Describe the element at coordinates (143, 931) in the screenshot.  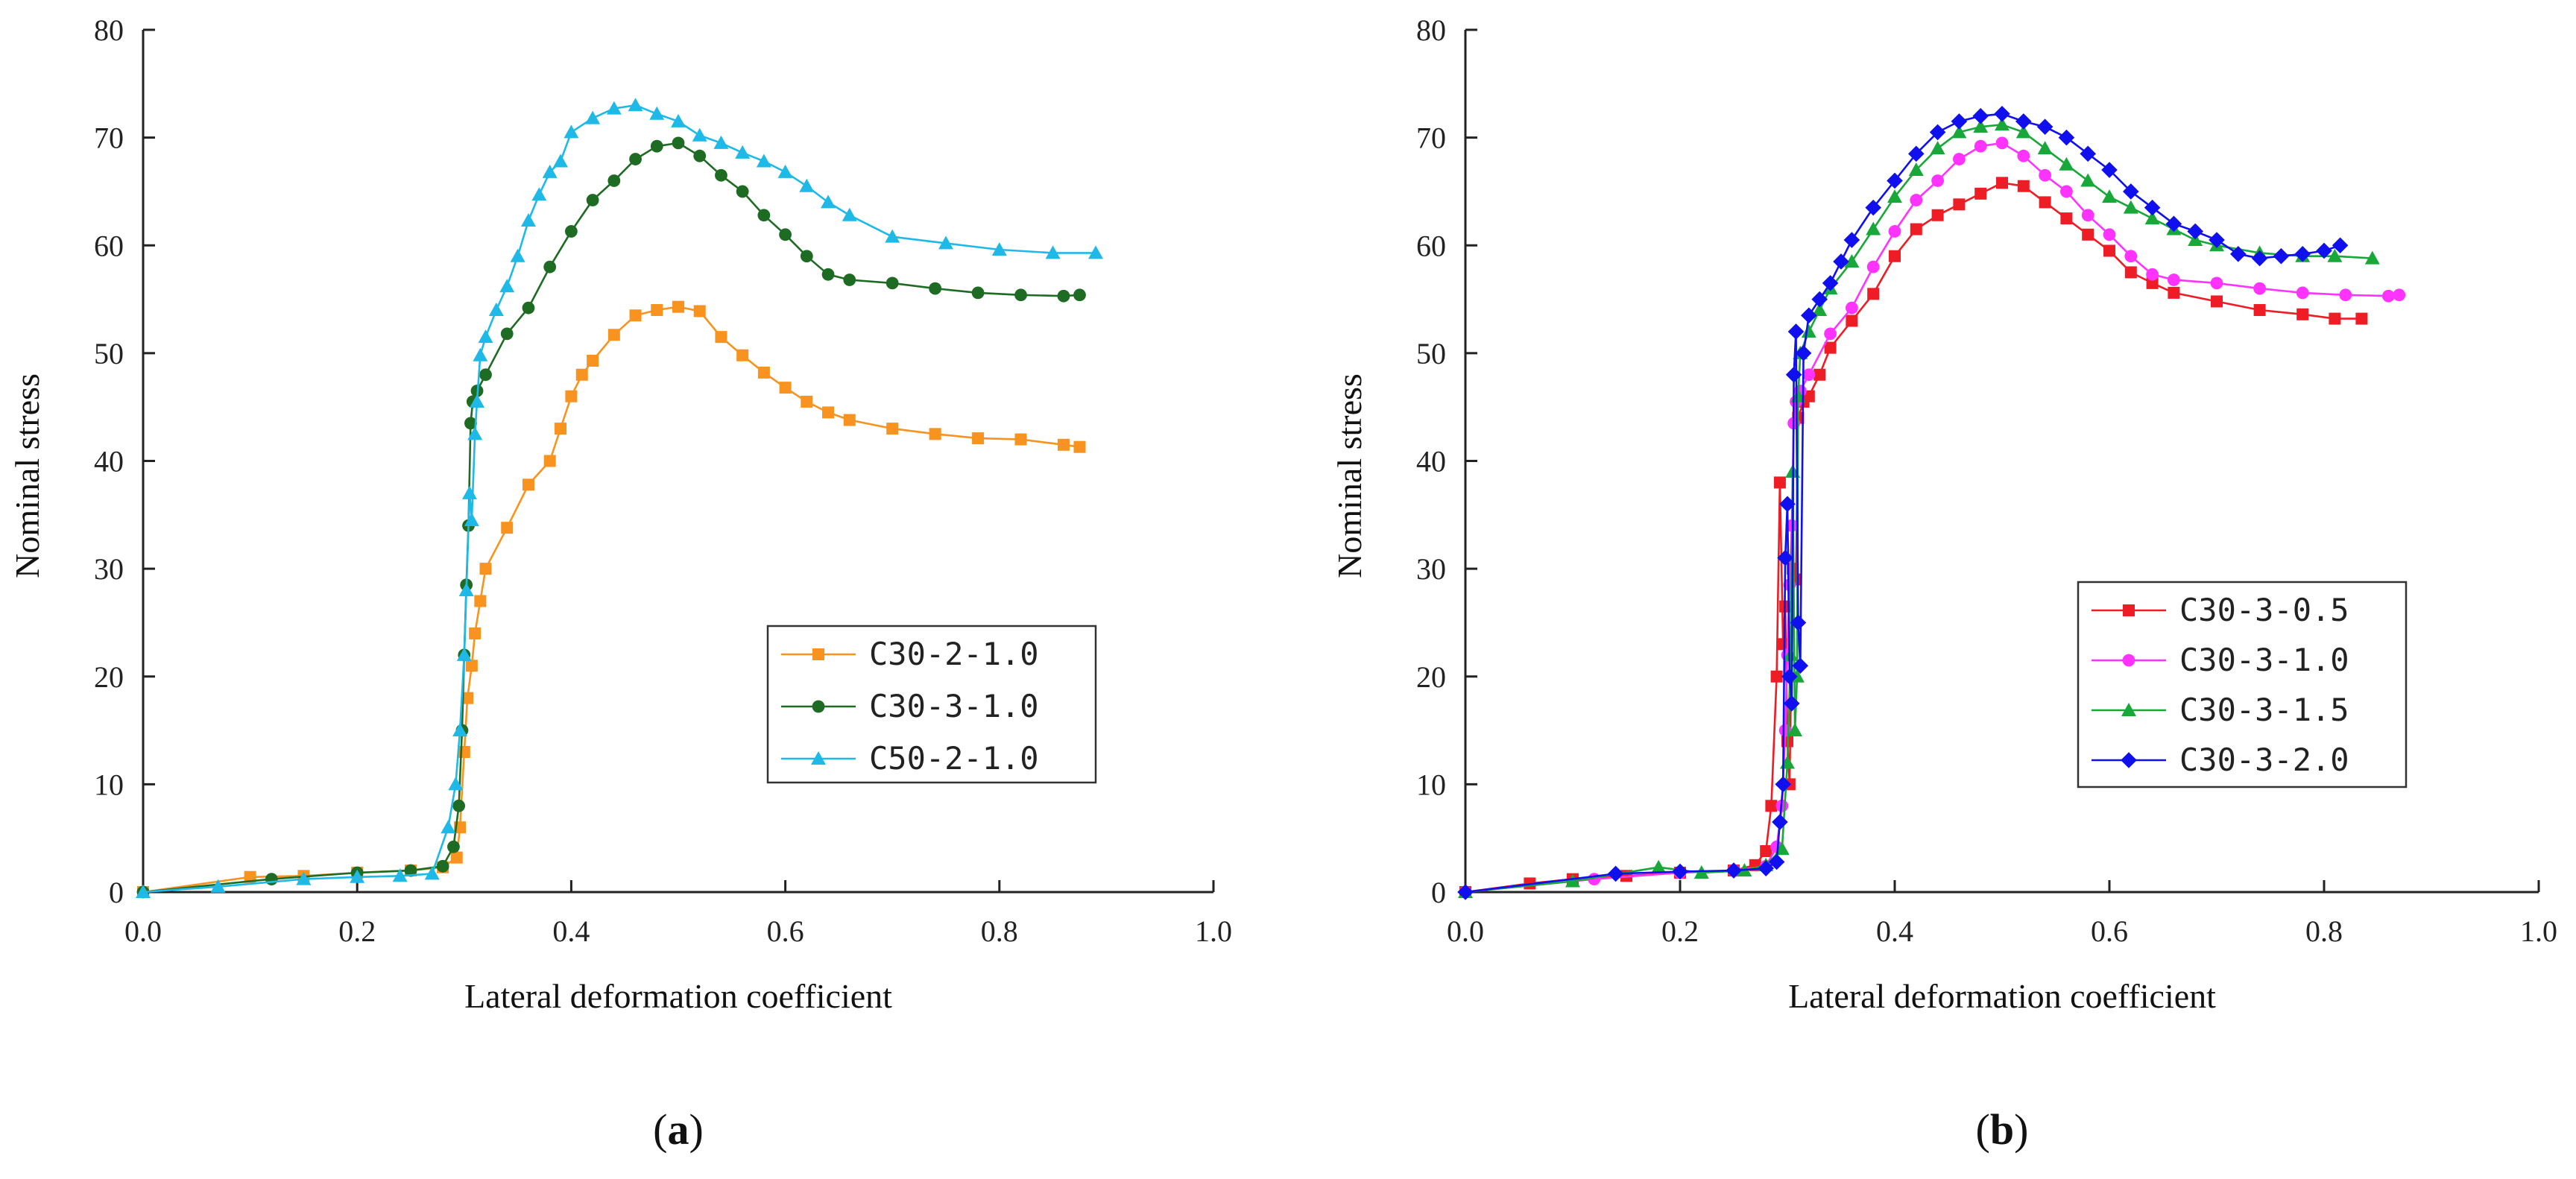
I see `panel-a-x-tick-label: 0.0` at that location.